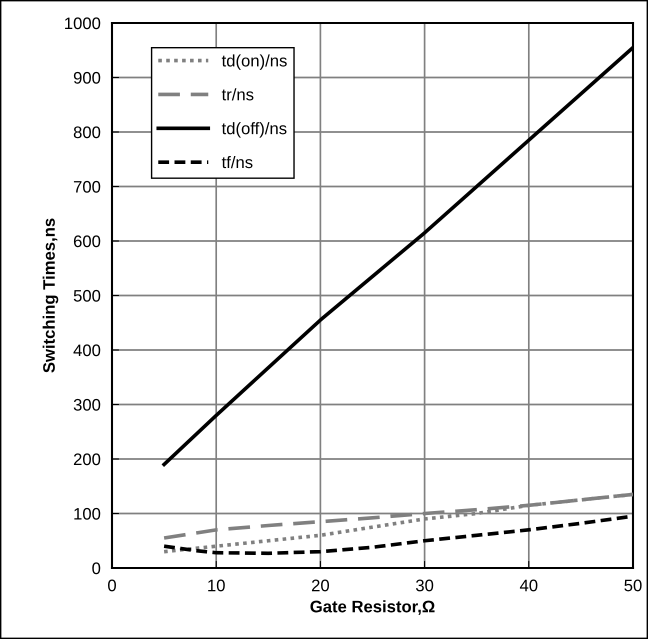 This screenshot has height=639, width=648. Describe the element at coordinates (425, 586) in the screenshot. I see `x-tick-label: 30` at that location.